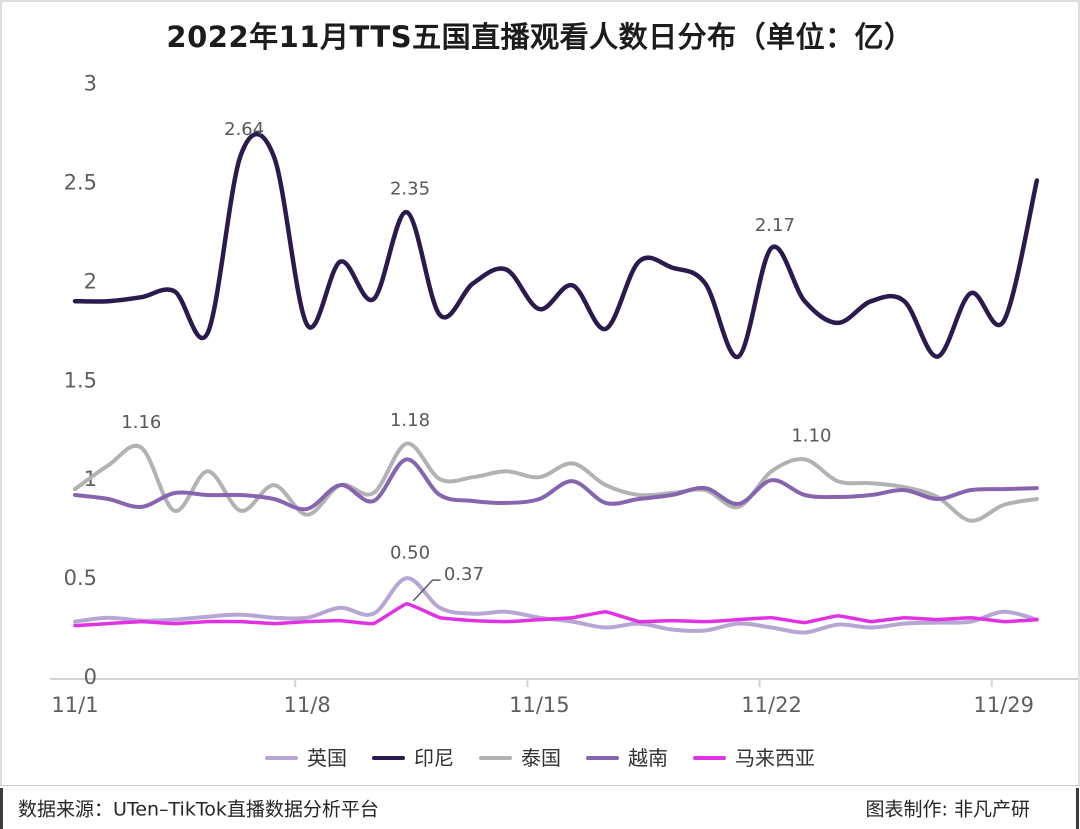  What do you see at coordinates (540, 807) in the screenshot?
I see `footer: 数据来源：UTen–TikTok直播数据分析平台 图表制作: 非凡产研` at bounding box center [540, 807].